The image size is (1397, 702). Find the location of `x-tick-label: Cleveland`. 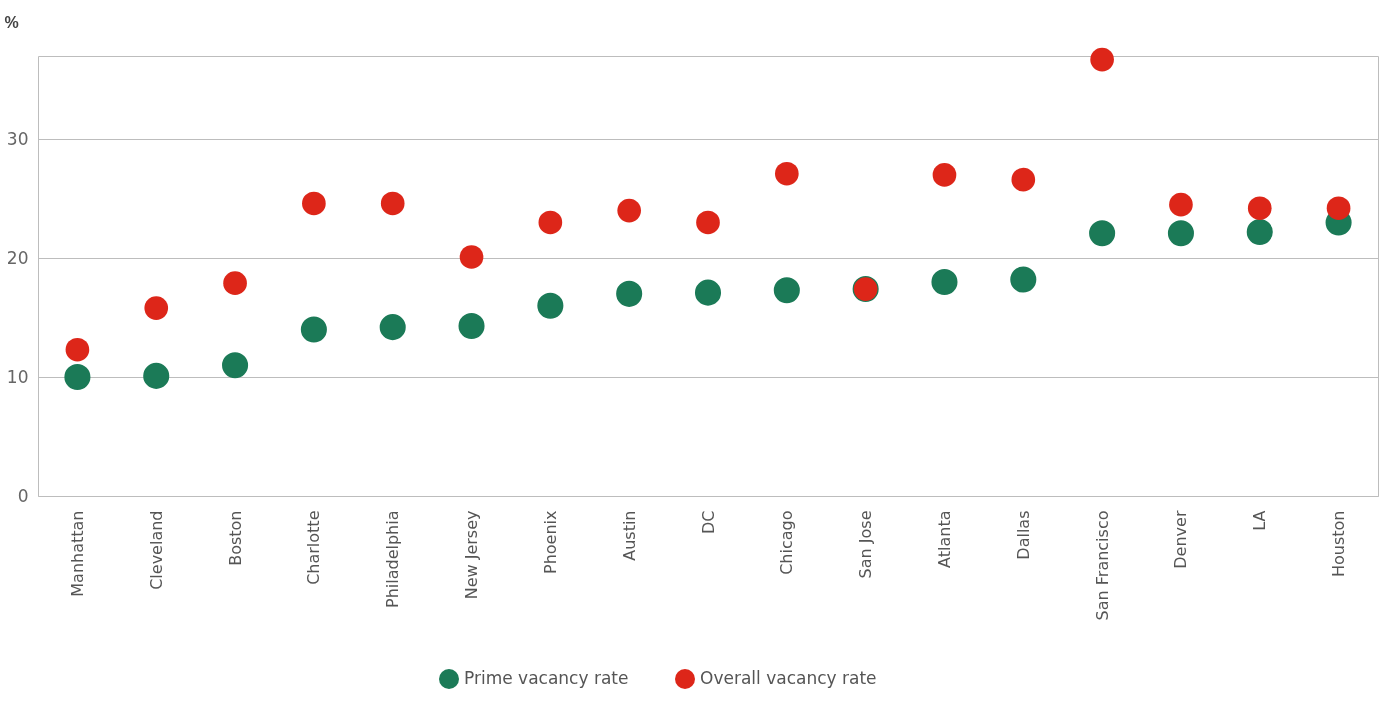

x-tick-label: Cleveland is located at coordinates (156, 550).